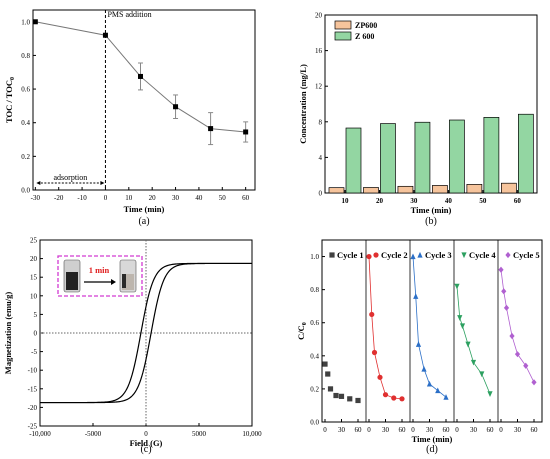  Describe the element at coordinates (199, 198) in the screenshot. I see `x-tick-label: 40` at that location.